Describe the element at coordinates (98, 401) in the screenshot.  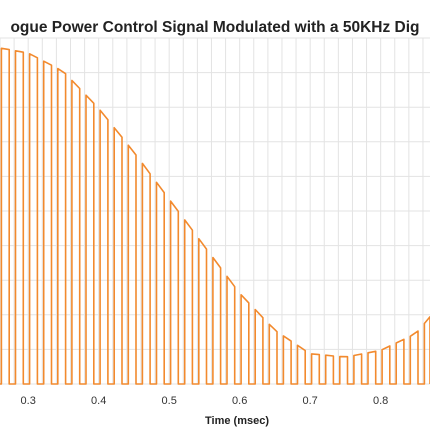
I see `x-tick-label: 0.4` at that location.